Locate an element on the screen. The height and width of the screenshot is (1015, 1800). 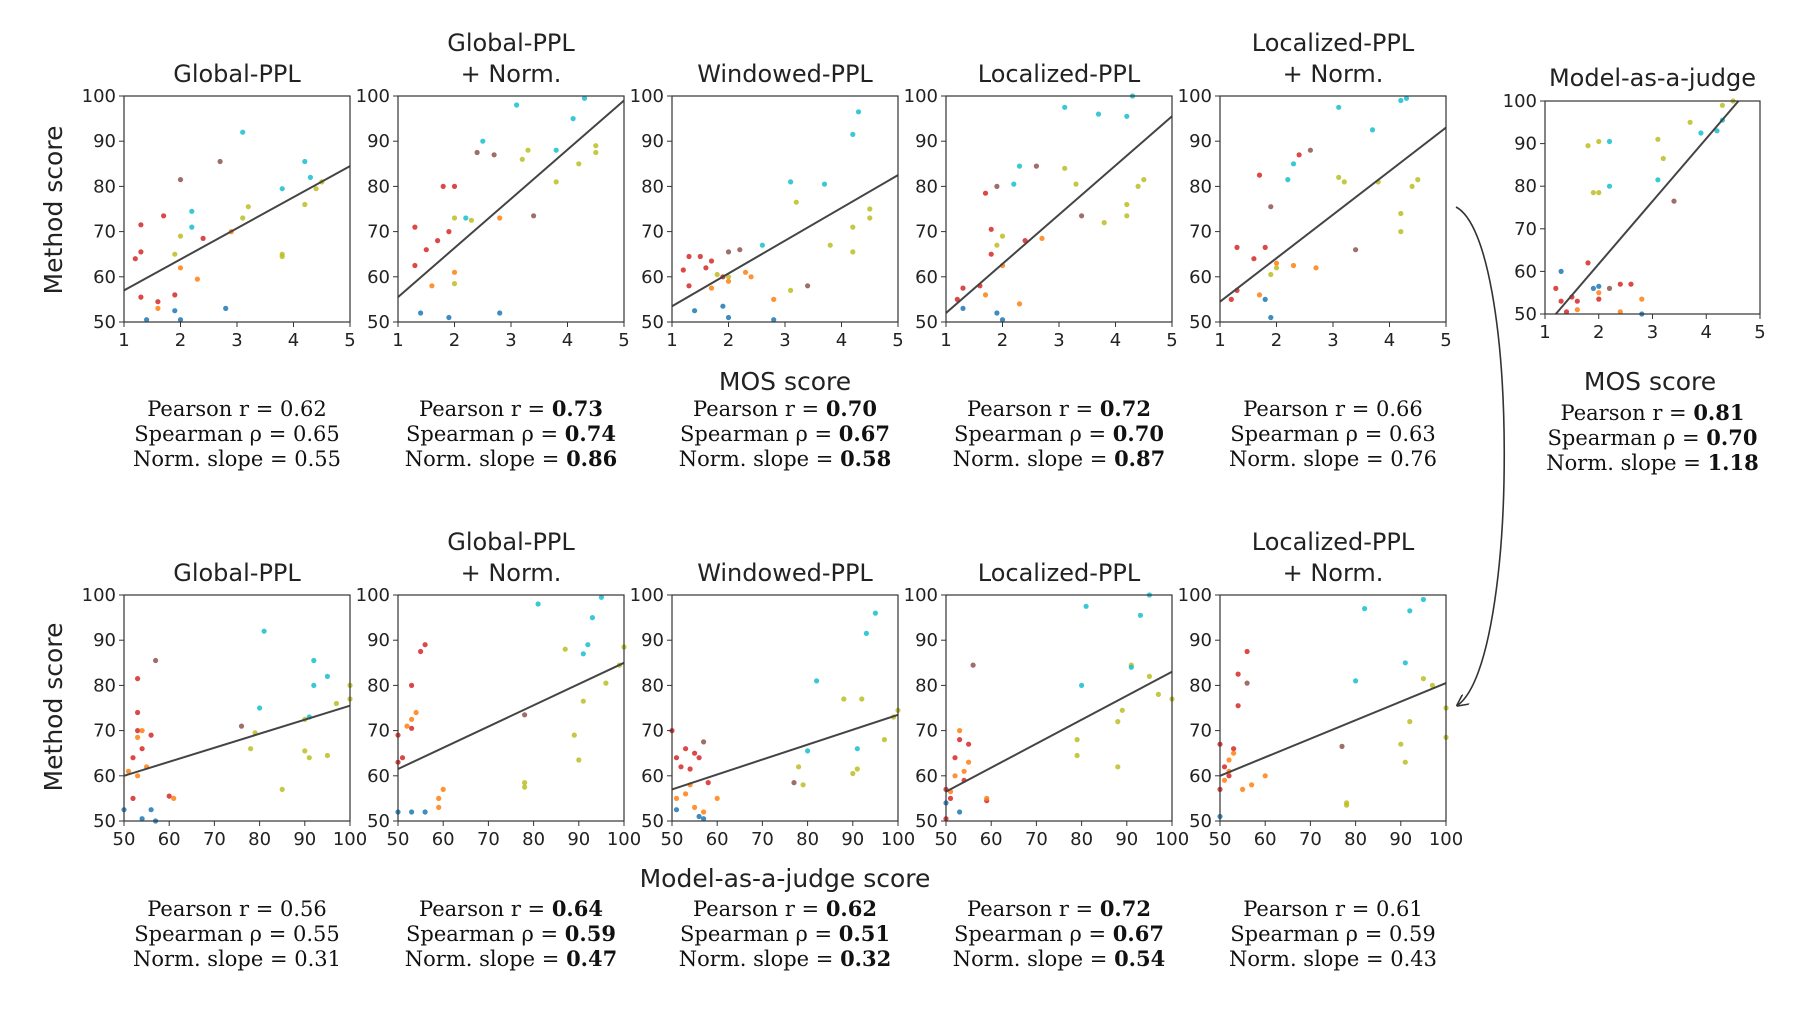
panel-title: Global-PPL is located at coordinates (511, 43).